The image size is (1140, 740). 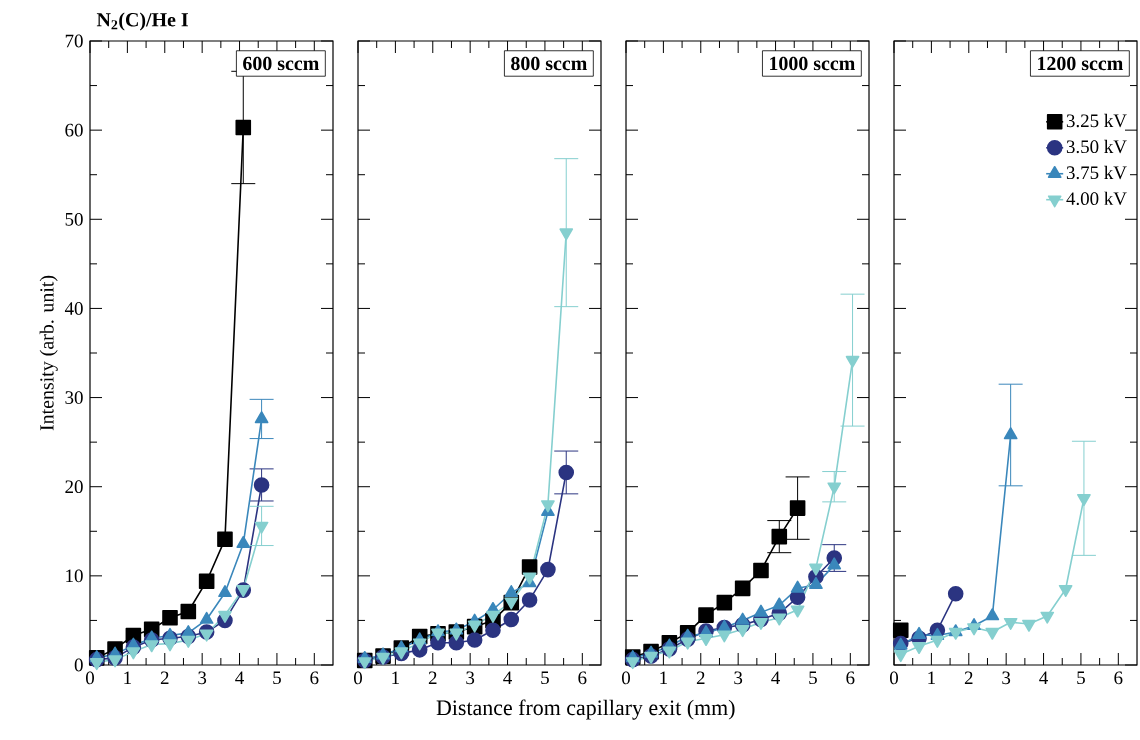 I want to click on x-axis-title: Distance from capillary exit (mm), so click(x=585, y=709).